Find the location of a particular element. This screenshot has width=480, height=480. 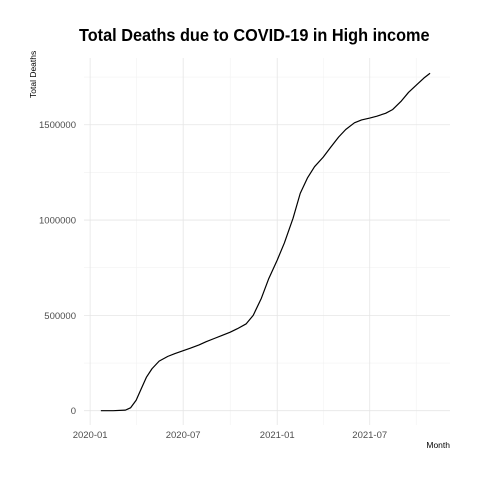

x-tick-label: 2020-01 is located at coordinates (90, 435).